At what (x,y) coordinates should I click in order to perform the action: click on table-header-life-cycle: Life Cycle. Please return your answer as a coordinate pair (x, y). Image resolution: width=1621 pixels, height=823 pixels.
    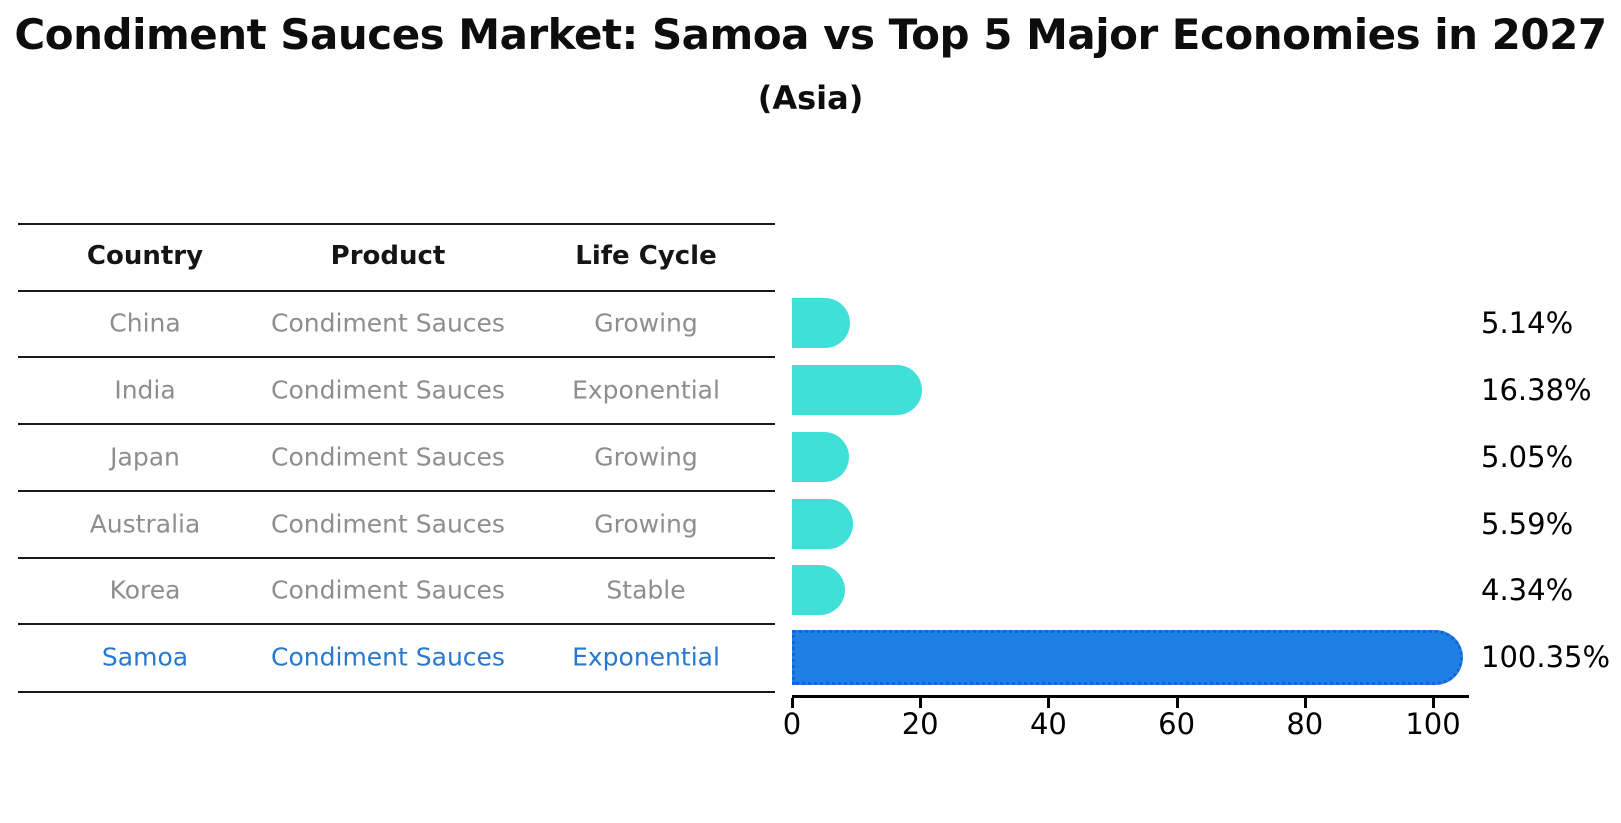
    Looking at the image, I should click on (646, 256).